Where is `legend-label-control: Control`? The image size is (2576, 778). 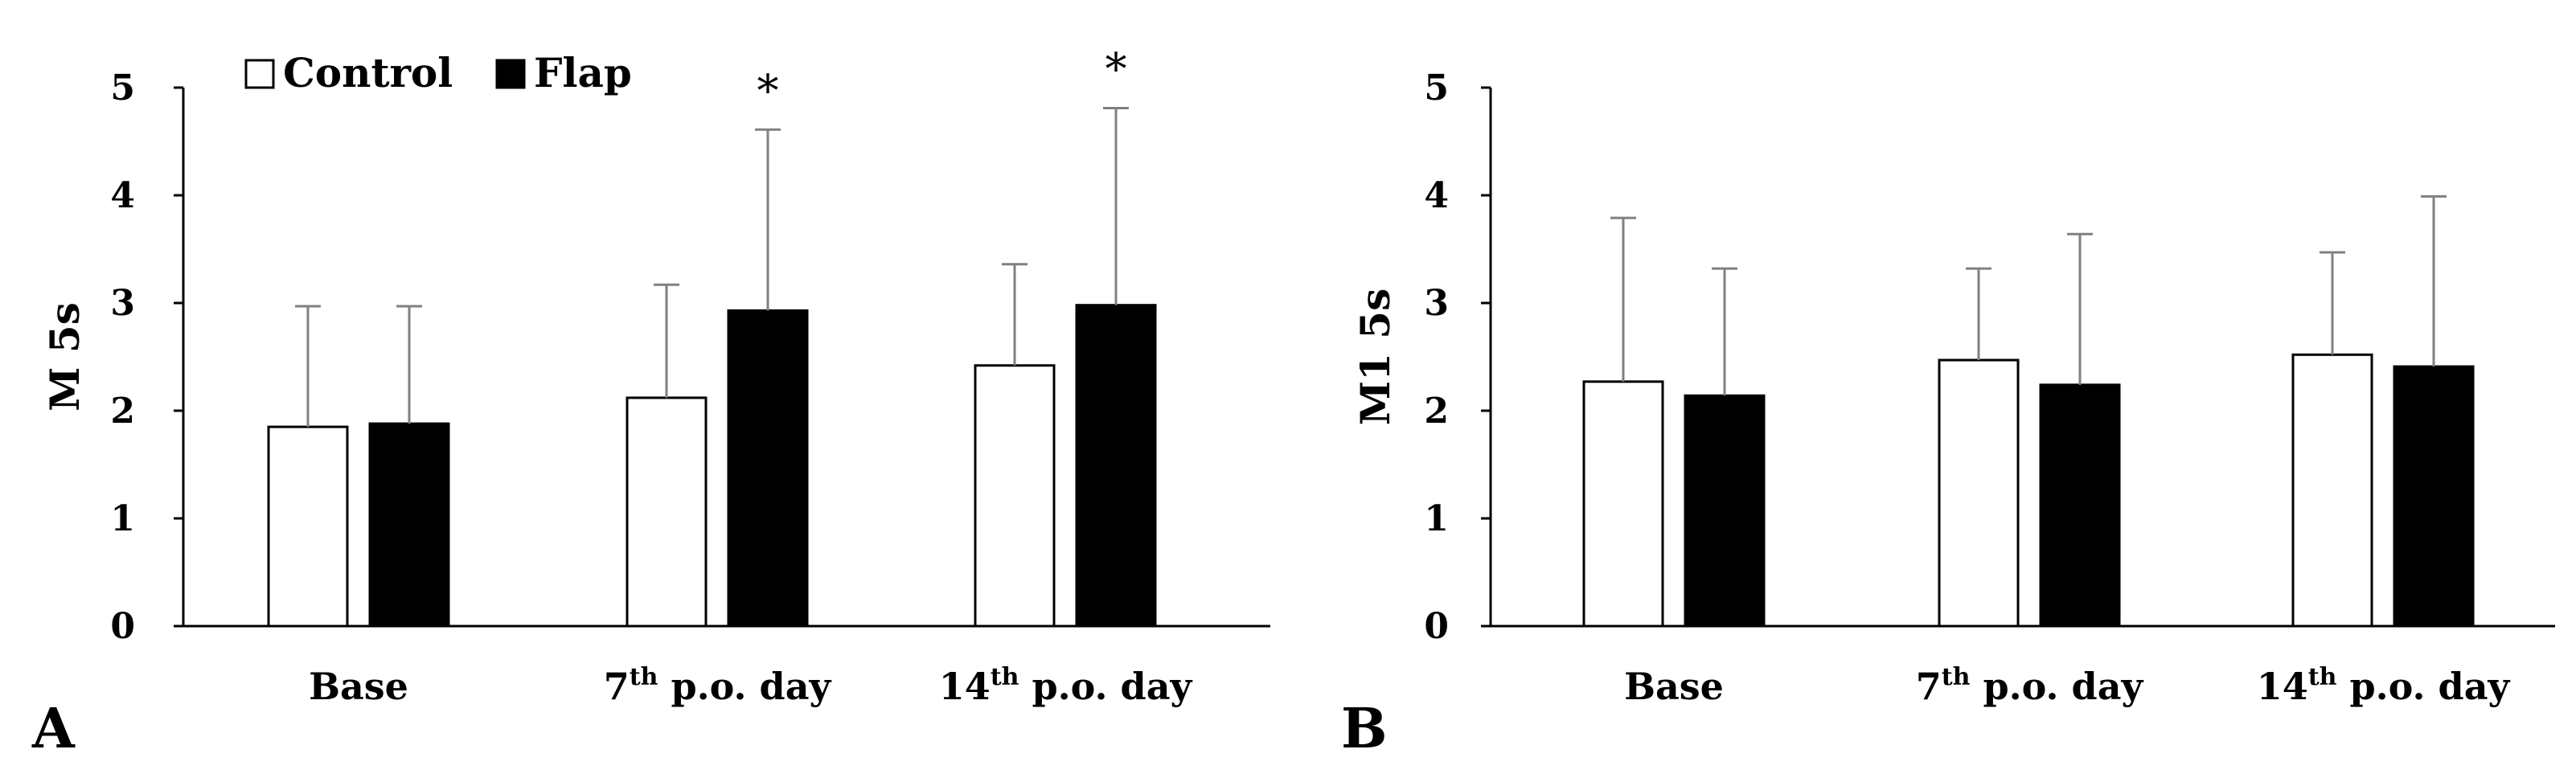
legend-label-control: Control is located at coordinates (368, 72).